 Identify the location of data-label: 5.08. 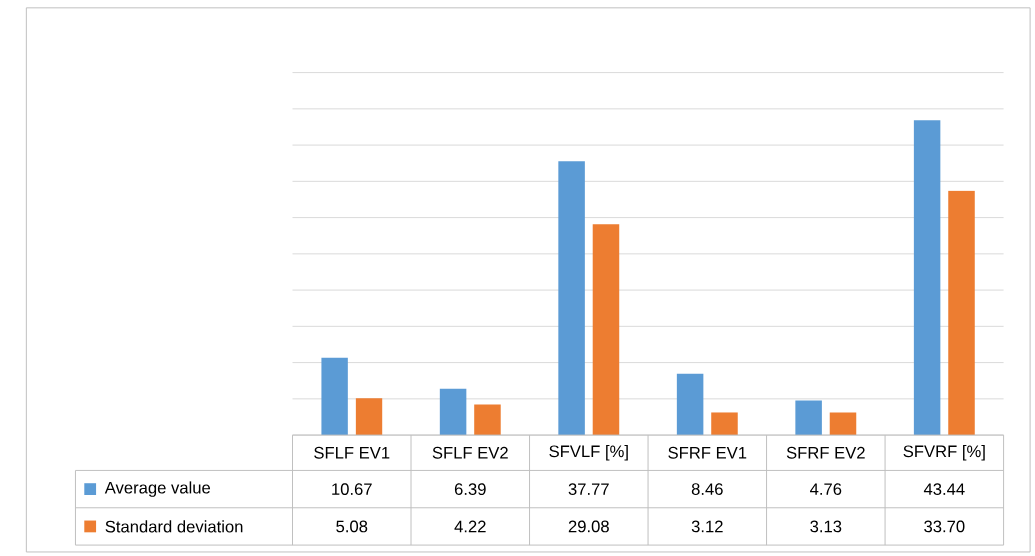
(352, 526).